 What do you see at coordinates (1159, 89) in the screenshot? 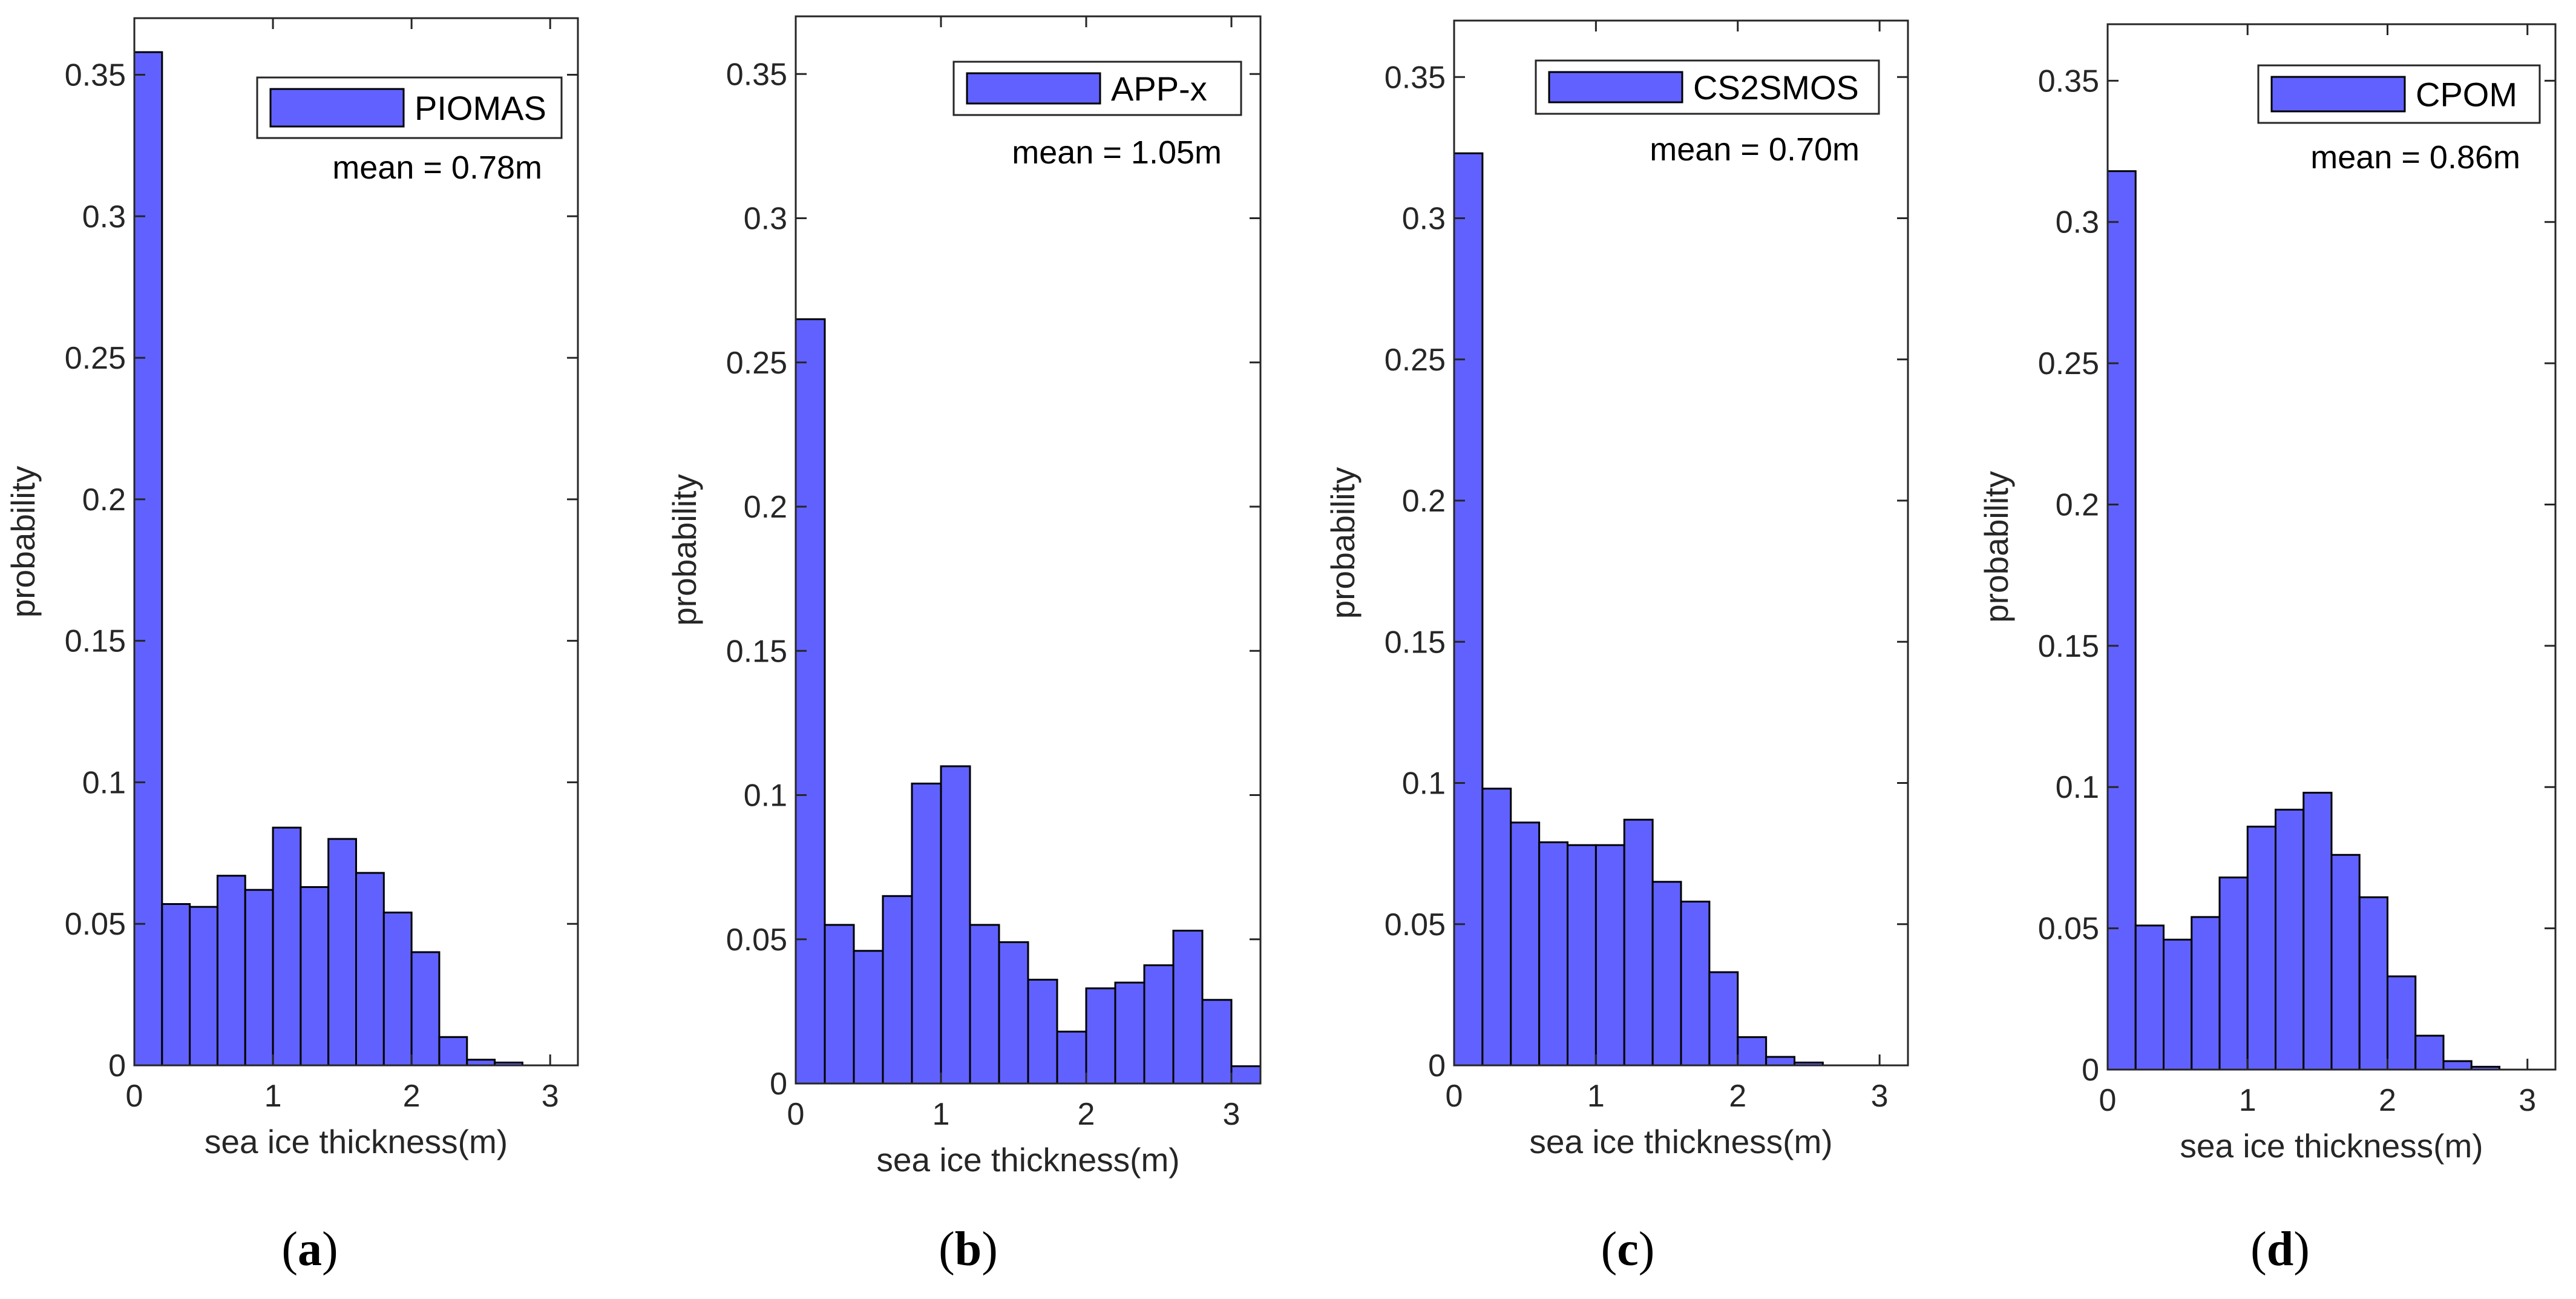
I see `legend-label: APP-x` at bounding box center [1159, 89].